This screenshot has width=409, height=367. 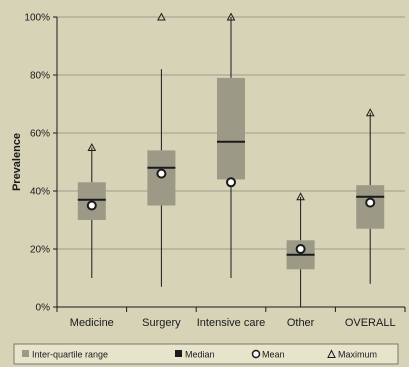 I want to click on y-tick-label: 80%, so click(x=40, y=76).